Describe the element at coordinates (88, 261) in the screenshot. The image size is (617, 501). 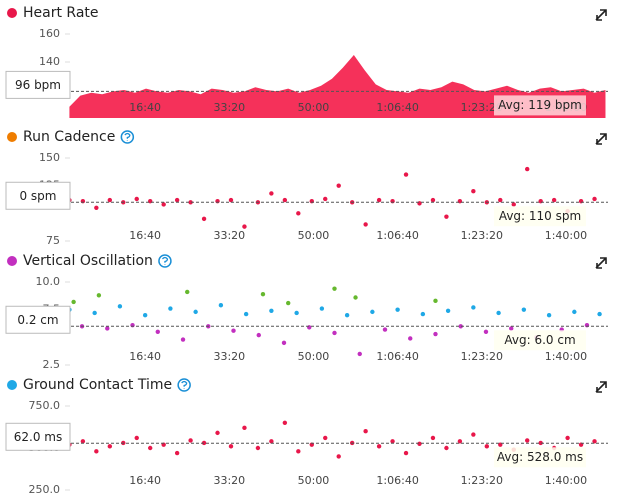
I see `chart-title: Vertical Oscillation` at that location.